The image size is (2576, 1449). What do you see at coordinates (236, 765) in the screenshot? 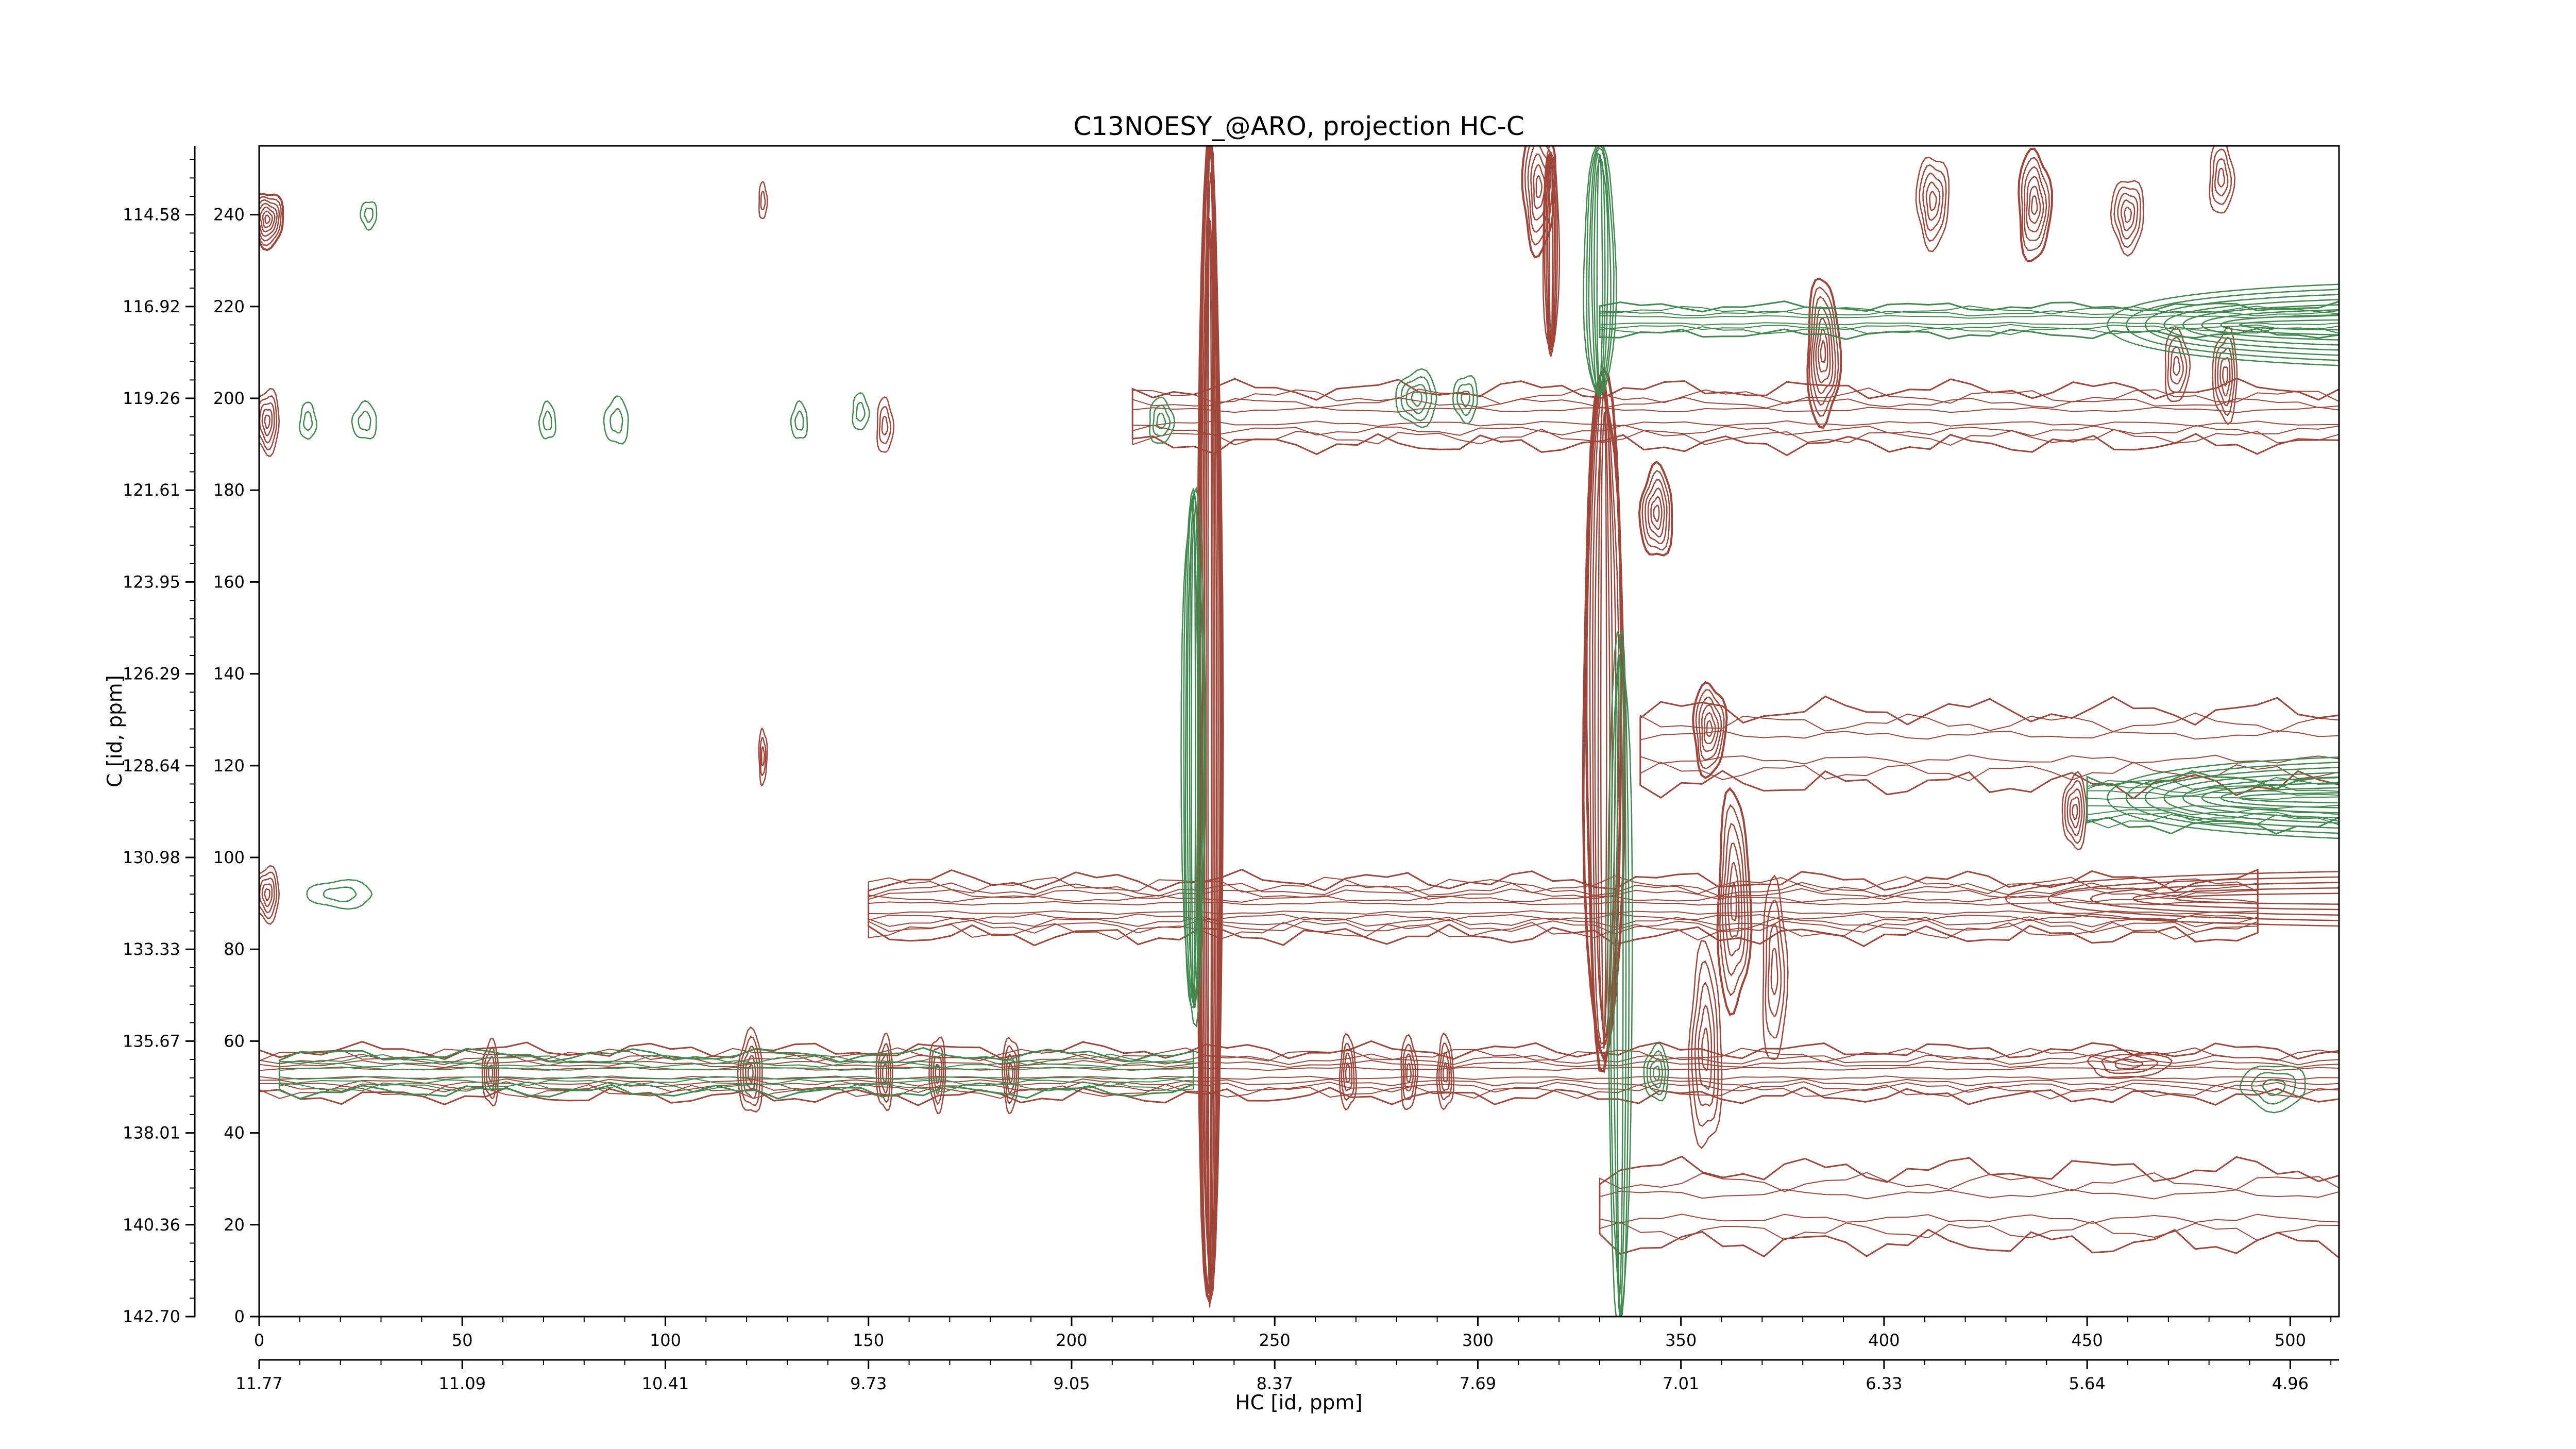
I see `y-index-axis: 0 20 40 60 80 100 120 140 160 180 200 220 240` at bounding box center [236, 765].